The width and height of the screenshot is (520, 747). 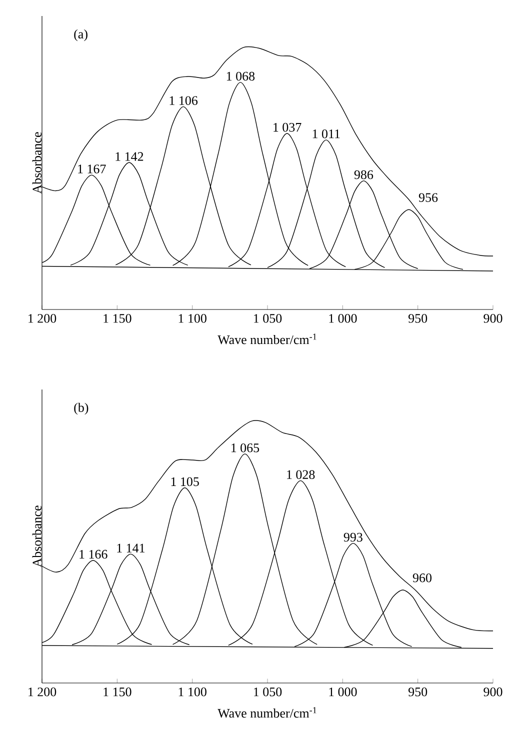 I want to click on annotation: 1 142, so click(x=130, y=156).